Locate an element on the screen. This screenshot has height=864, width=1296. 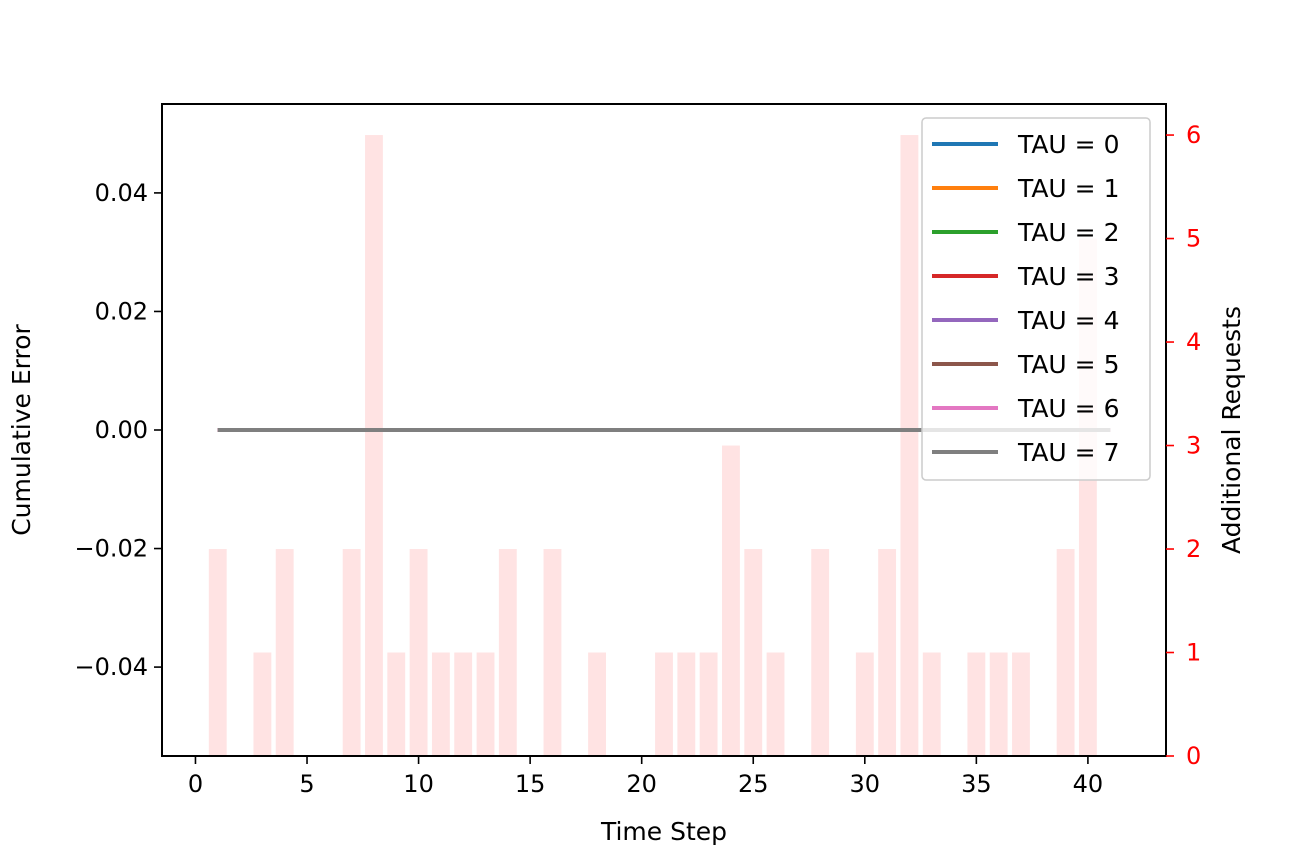
y-right-tick-label: 3 is located at coordinates (1193, 446).